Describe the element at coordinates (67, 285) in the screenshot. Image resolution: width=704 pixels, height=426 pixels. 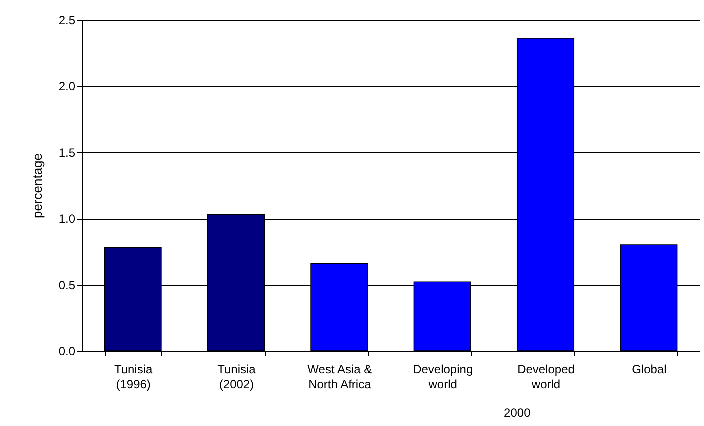
I see `y-tick-label: 0.5` at that location.